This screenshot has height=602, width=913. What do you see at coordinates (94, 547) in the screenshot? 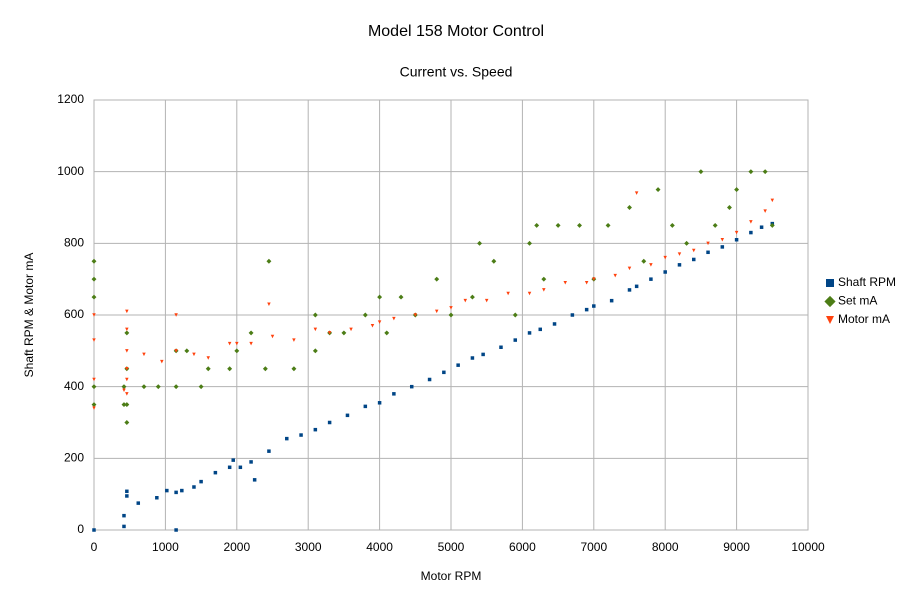
I see `x-tick-label: 0` at bounding box center [94, 547].